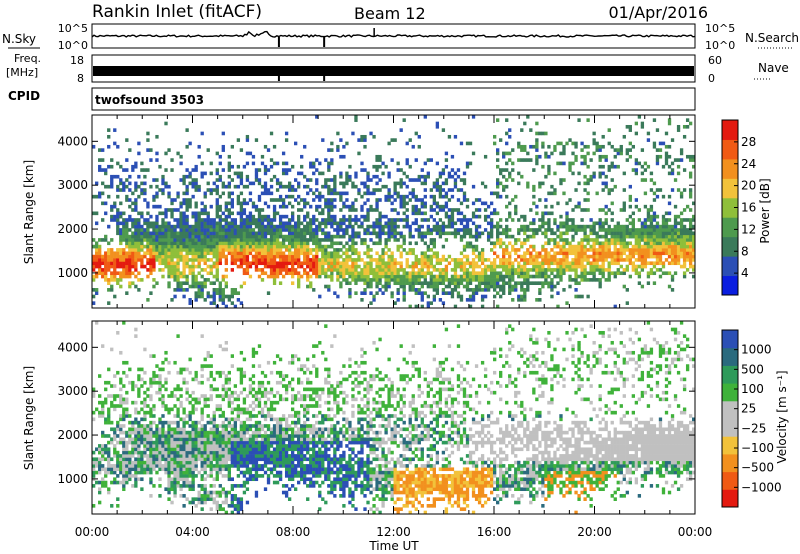  I want to click on power-cells-cell-2008, so click(356, 186).